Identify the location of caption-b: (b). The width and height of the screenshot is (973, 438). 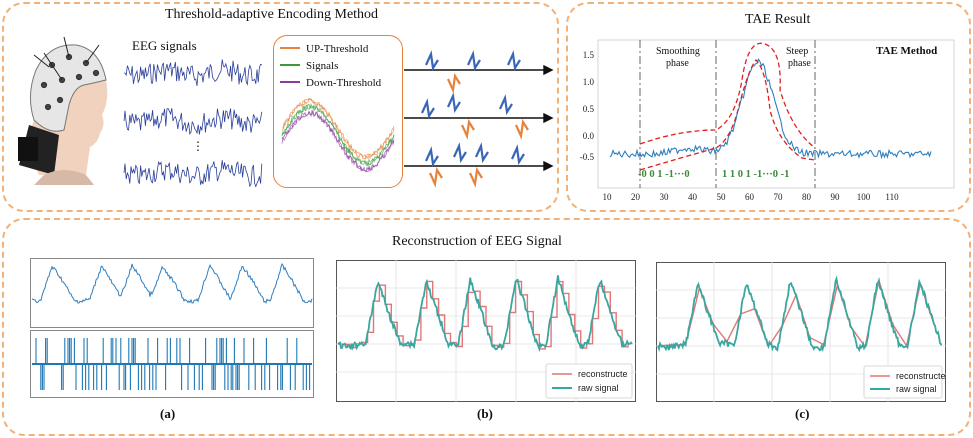
(485, 413).